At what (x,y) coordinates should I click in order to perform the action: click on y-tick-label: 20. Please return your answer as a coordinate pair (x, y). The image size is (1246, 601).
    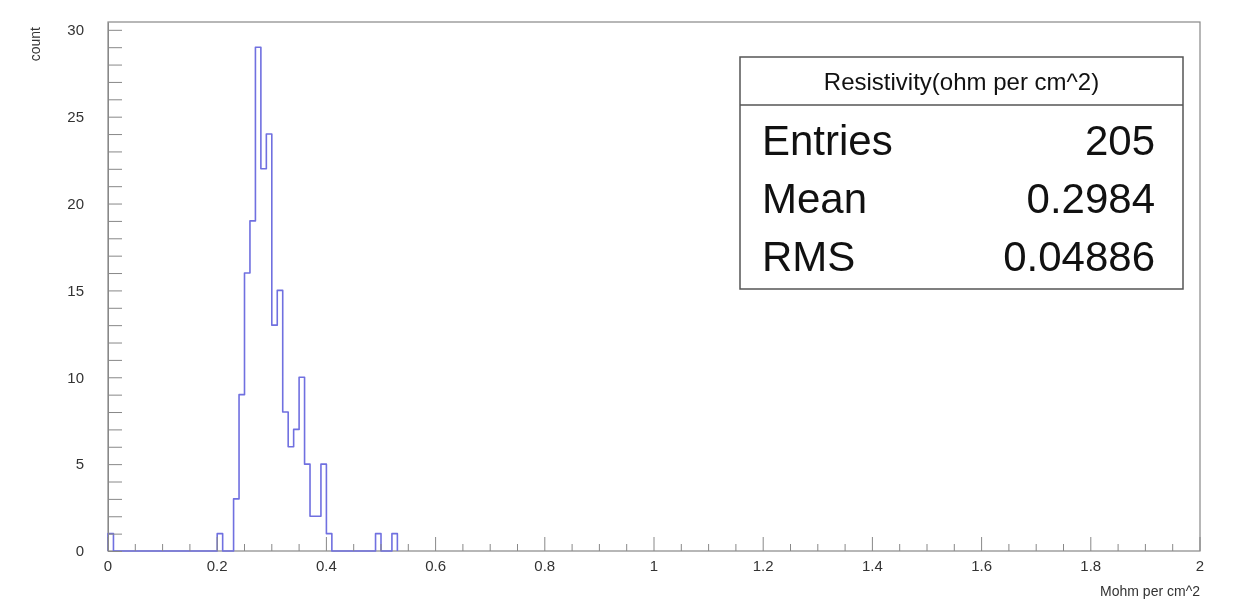
    Looking at the image, I should click on (75, 203).